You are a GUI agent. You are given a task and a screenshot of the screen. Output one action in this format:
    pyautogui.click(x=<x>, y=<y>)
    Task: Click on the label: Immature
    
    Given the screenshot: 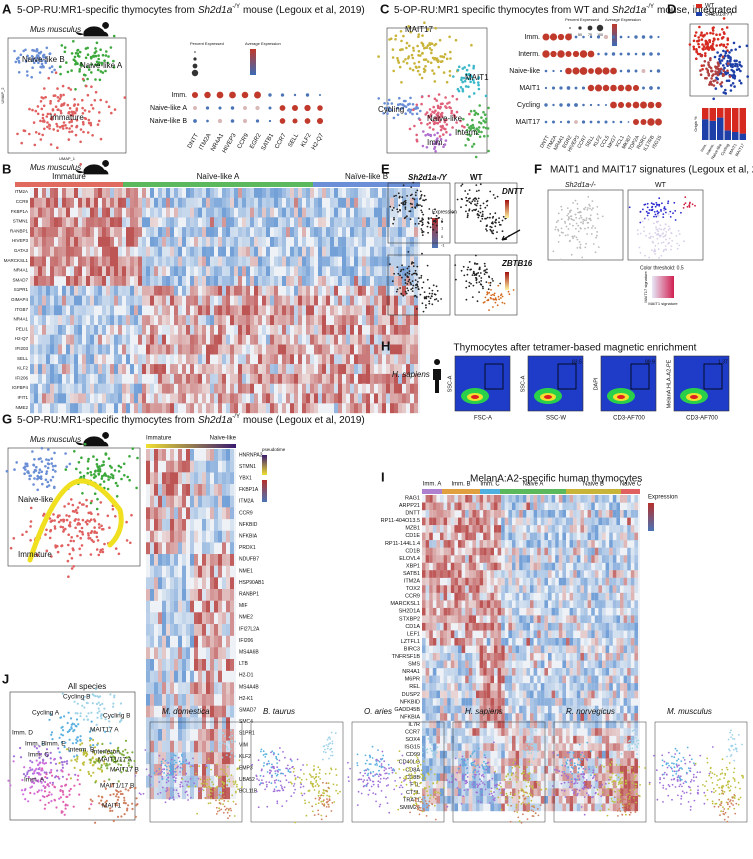 What is the action you would take?
    pyautogui.click(x=159, y=439)
    